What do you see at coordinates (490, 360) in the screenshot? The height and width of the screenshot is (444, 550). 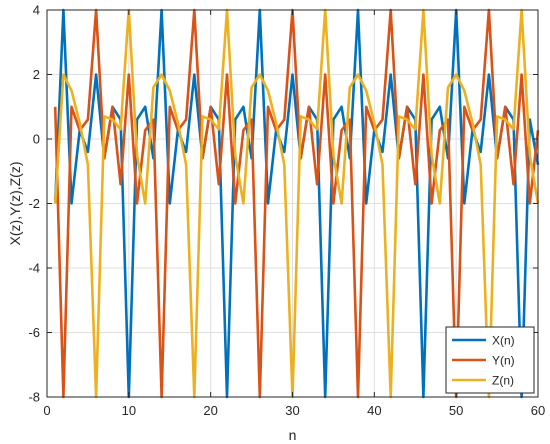 I see `legend: X(n) Y(n) Z(n)` at bounding box center [490, 360].